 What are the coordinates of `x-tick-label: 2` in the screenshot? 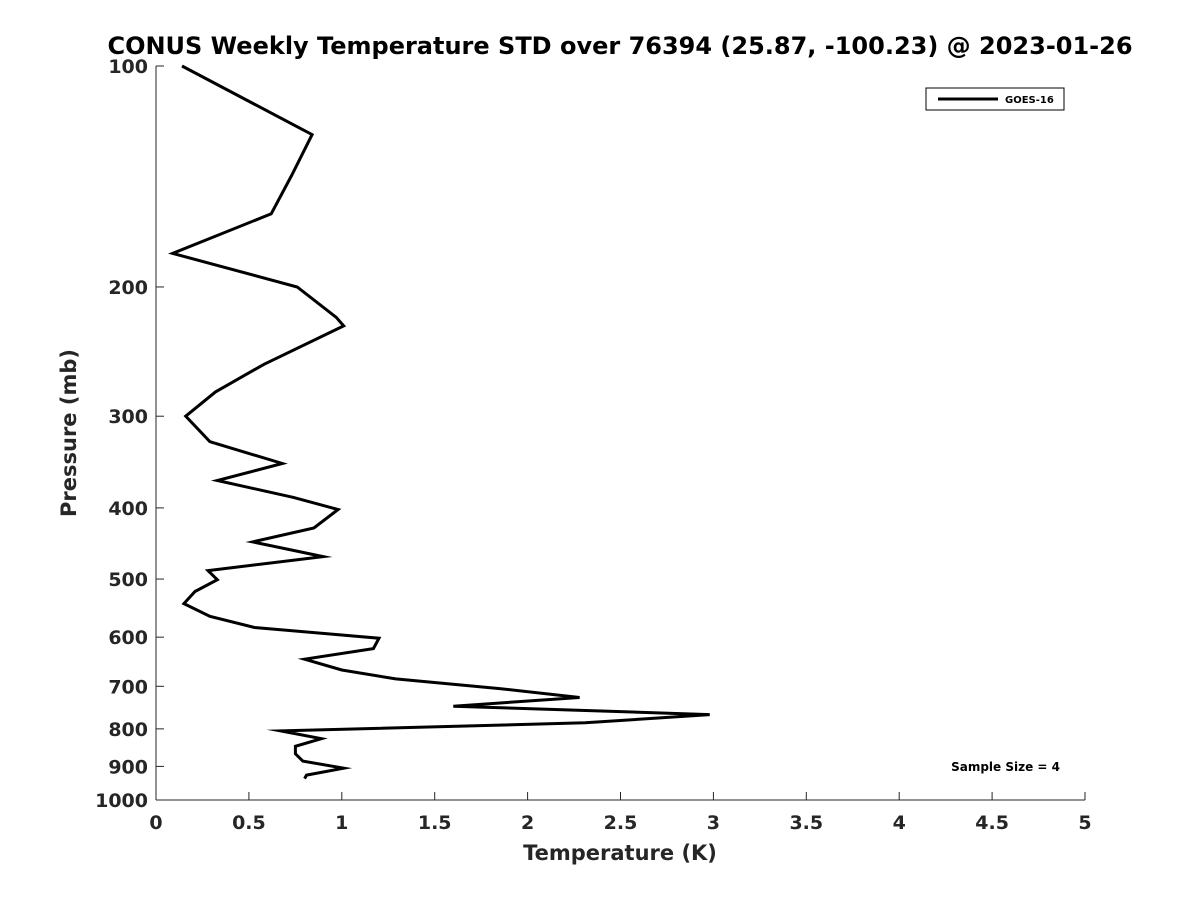 It's located at (527, 823).